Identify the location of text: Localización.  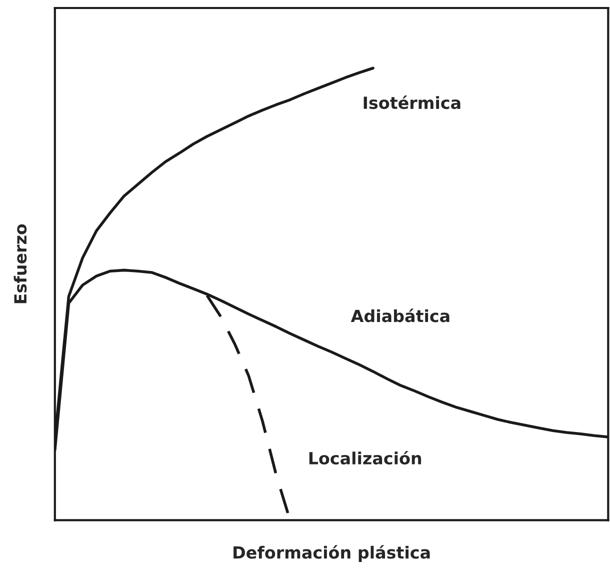
(365, 457).